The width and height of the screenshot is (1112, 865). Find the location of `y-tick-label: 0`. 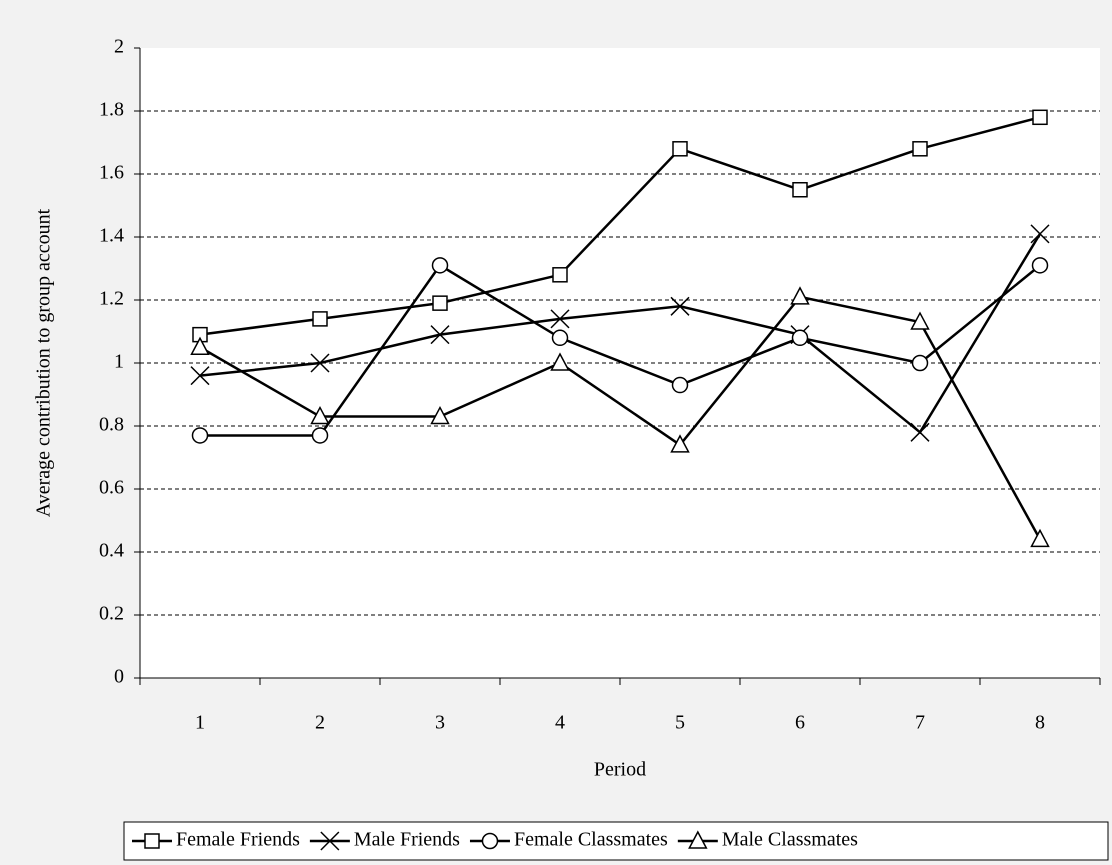

y-tick-label: 0 is located at coordinates (119, 677).